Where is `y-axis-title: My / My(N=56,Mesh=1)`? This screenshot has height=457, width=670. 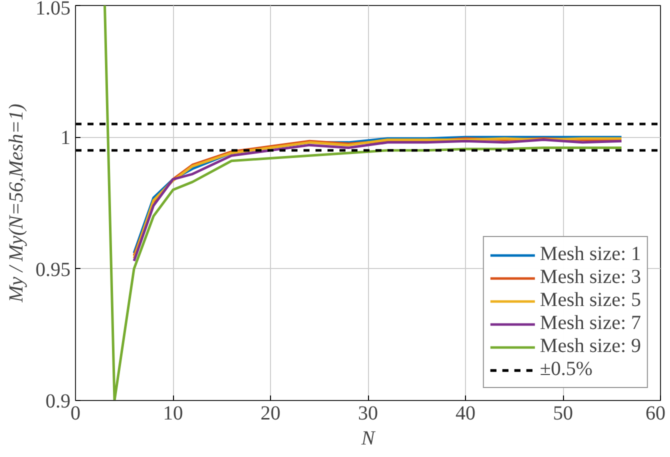 y-axis-title: My / My(N=56,Mesh=1) is located at coordinates (17, 203).